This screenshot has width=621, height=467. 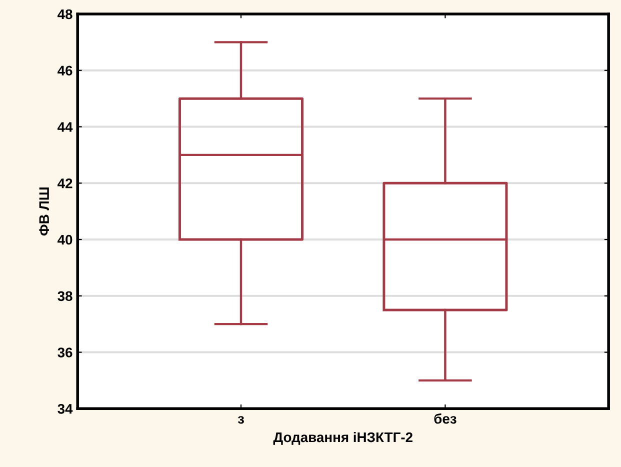 What do you see at coordinates (65, 14) in the screenshot?
I see `y-tick-label: 48` at bounding box center [65, 14].